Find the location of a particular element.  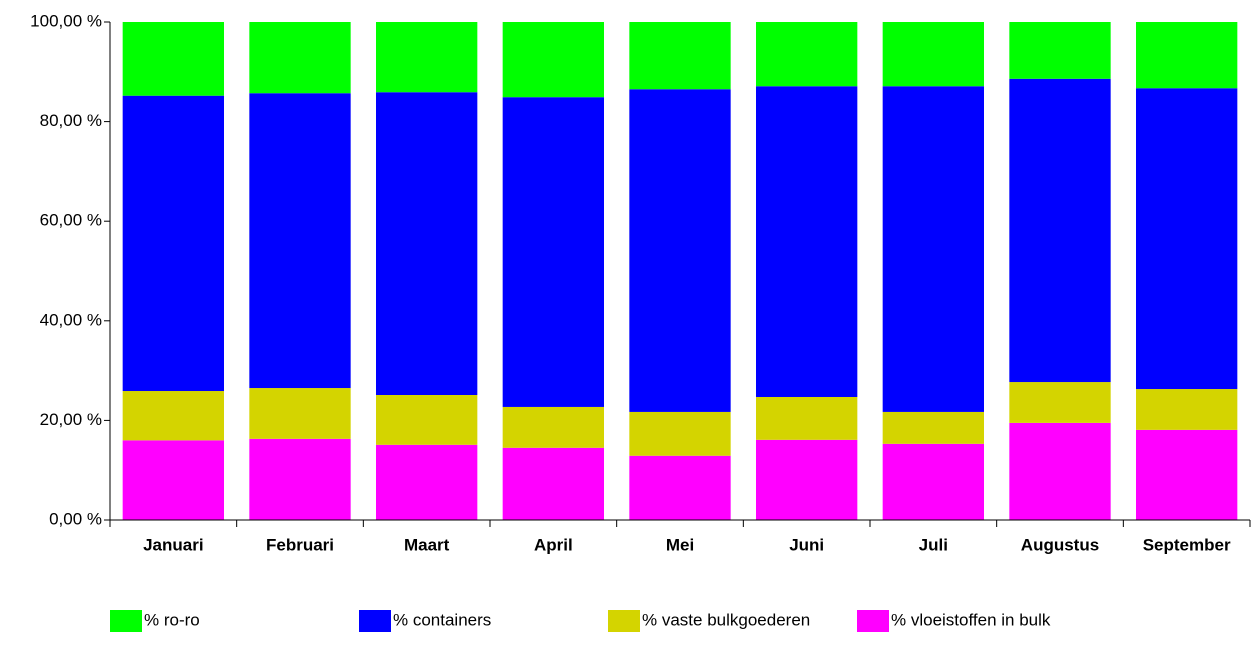

y-tick-label: 40,00 % is located at coordinates (71, 319).